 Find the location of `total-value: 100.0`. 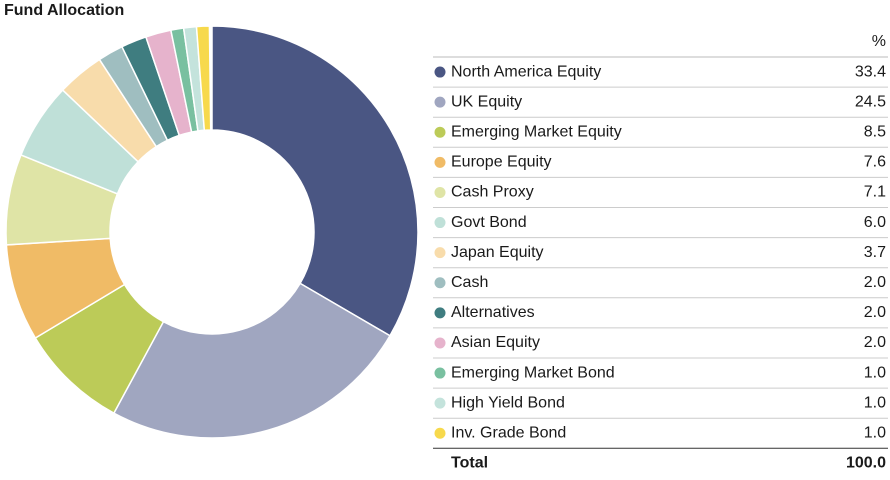

total-value: 100.0 is located at coordinates (866, 463).